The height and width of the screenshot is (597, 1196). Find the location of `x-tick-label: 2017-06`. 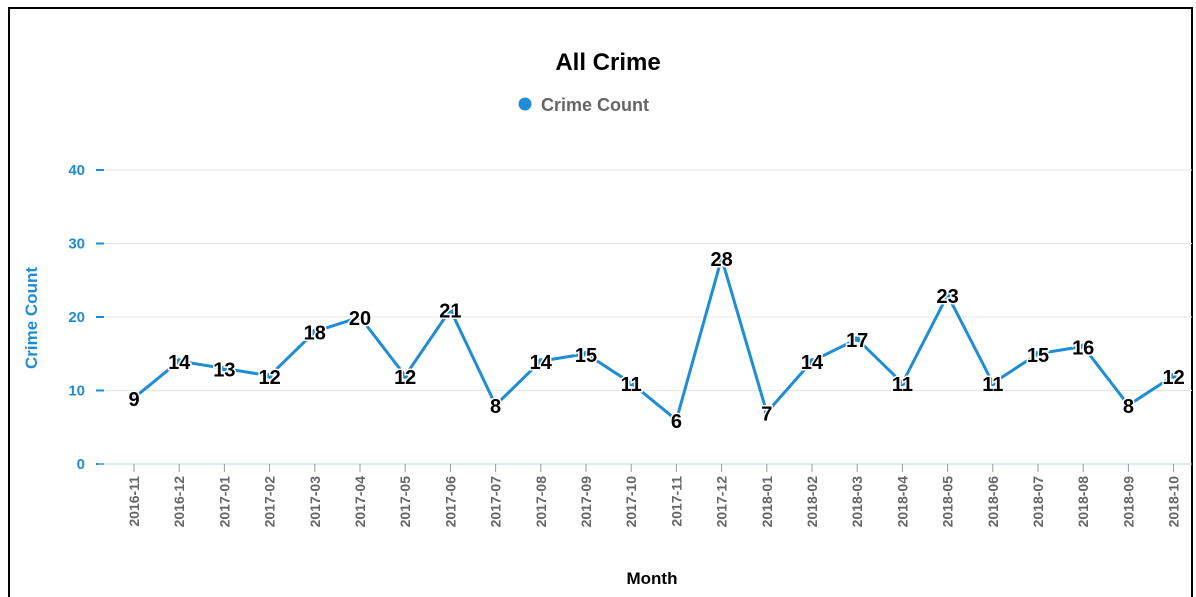

x-tick-label: 2017-06 is located at coordinates (450, 502).